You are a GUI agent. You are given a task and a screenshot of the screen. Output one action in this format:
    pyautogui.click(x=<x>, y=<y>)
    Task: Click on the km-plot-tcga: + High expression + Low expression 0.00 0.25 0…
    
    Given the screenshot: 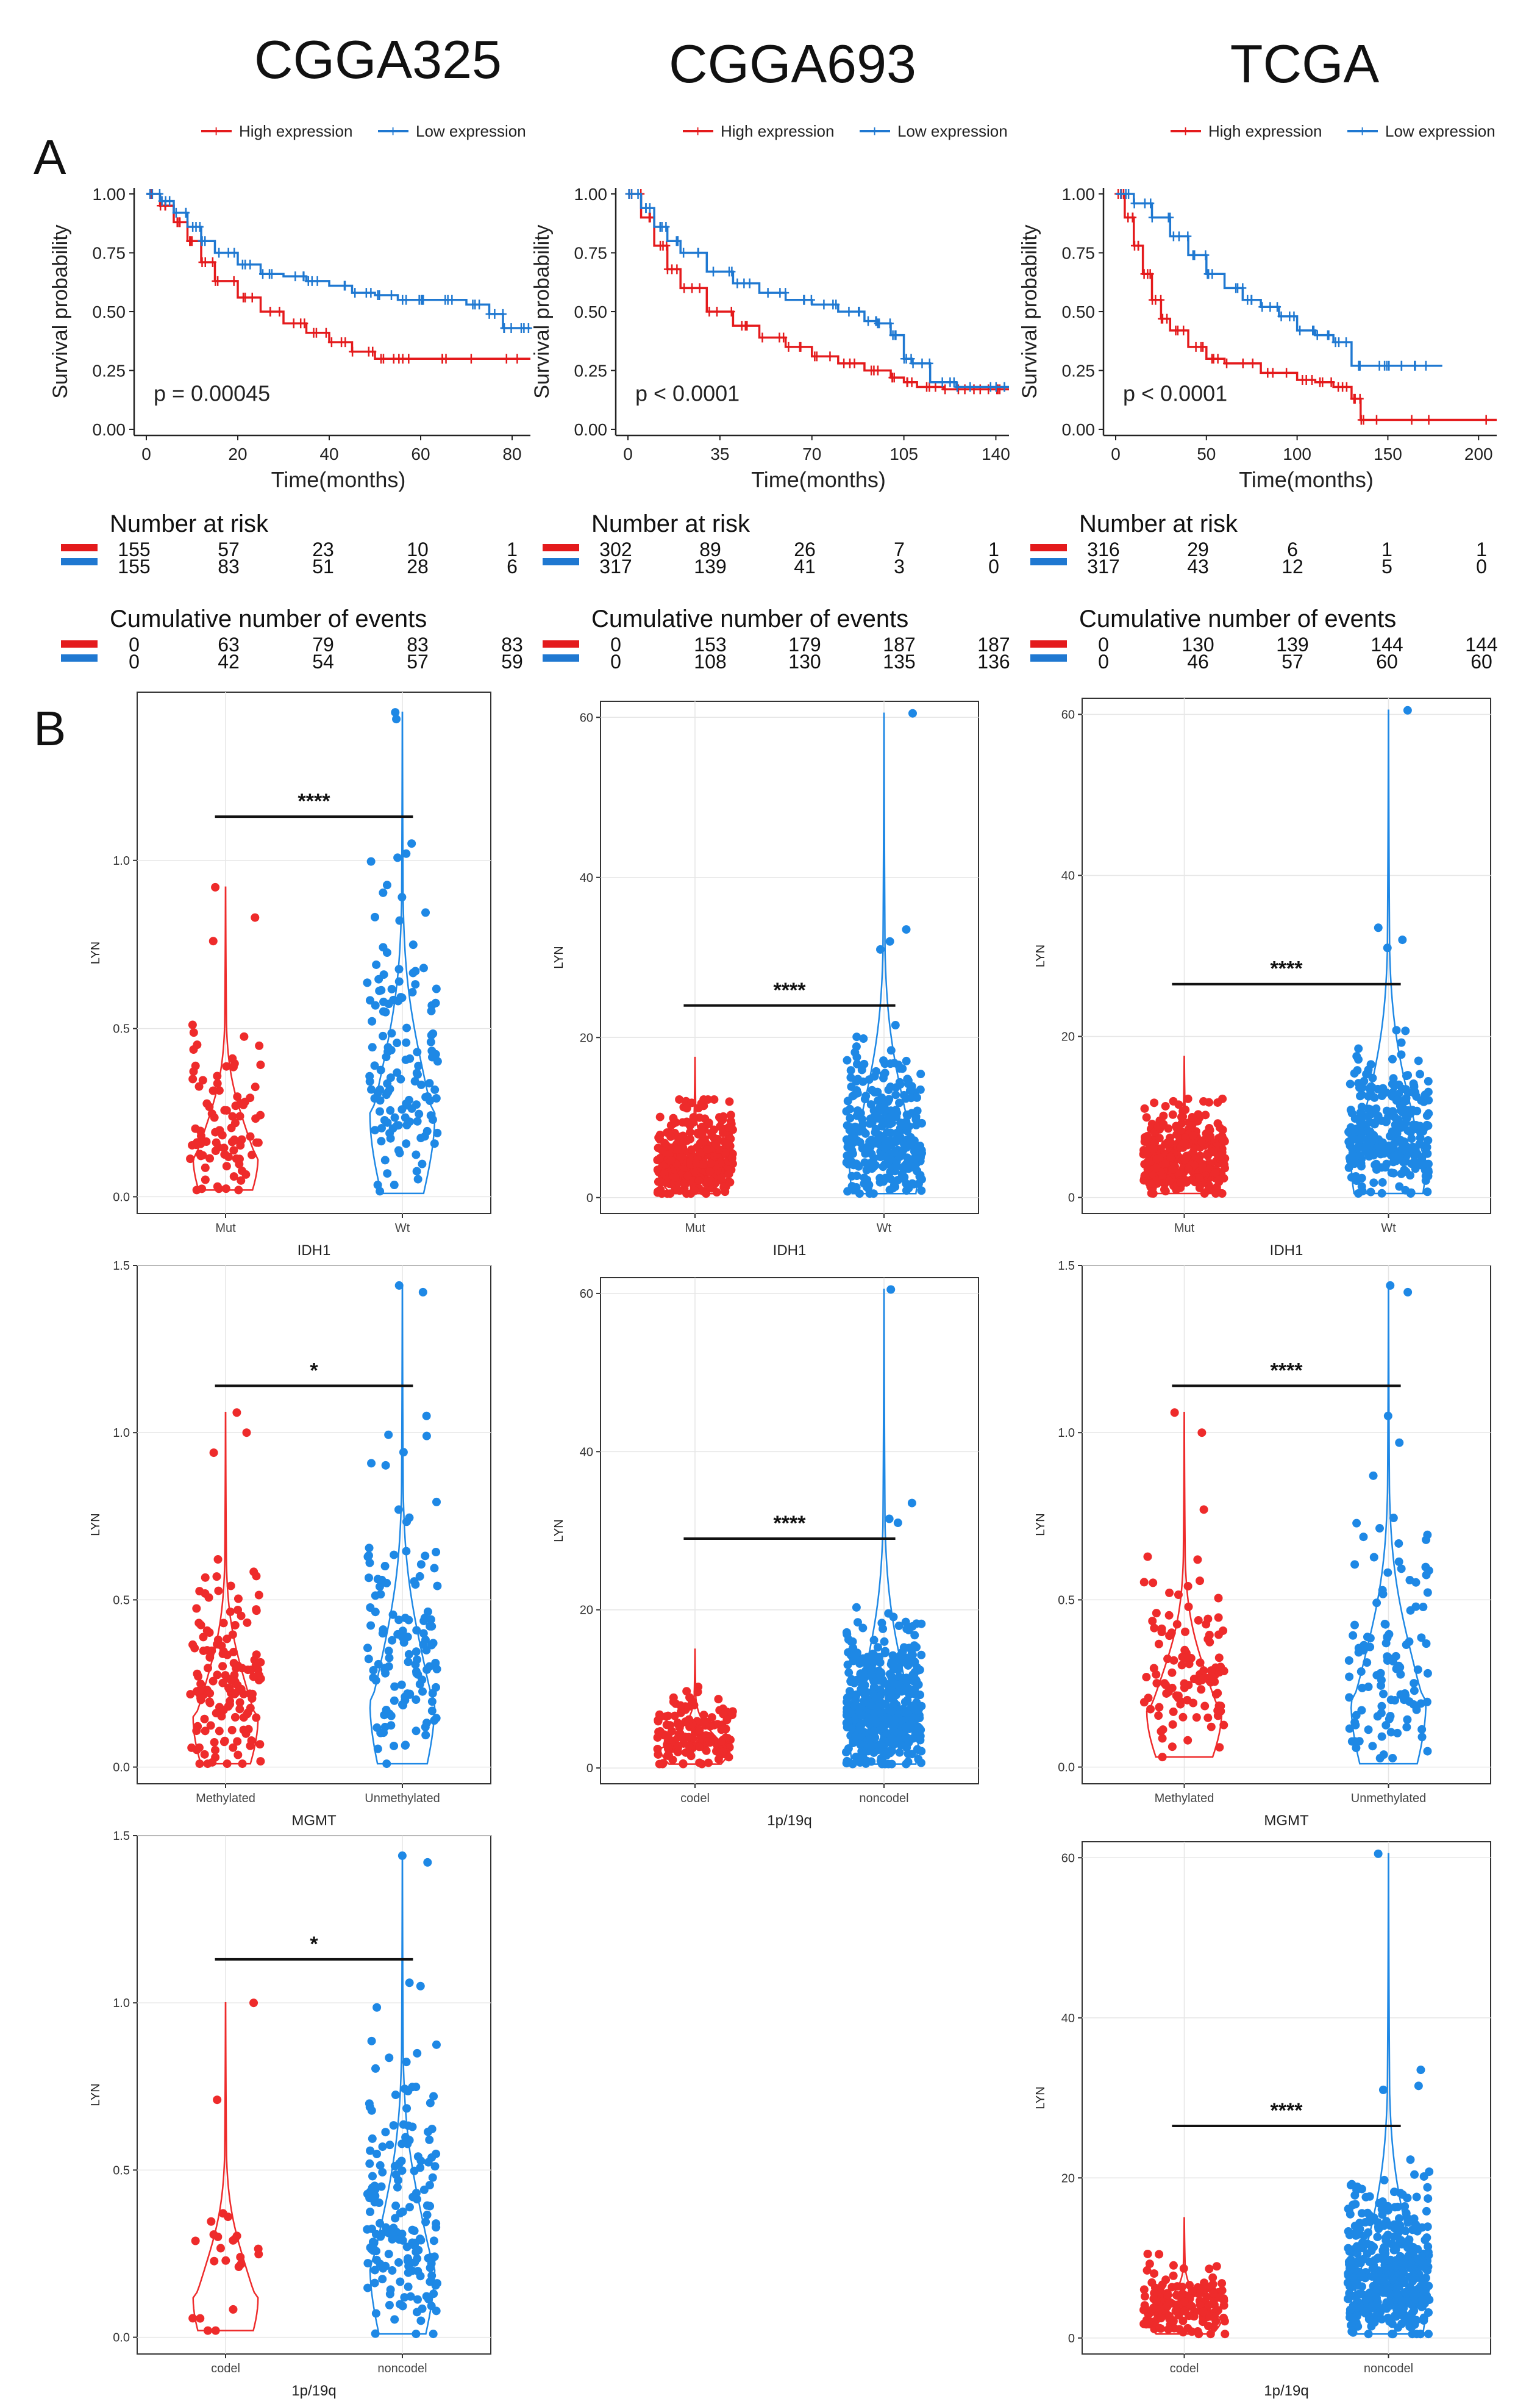 What is the action you would take?
    pyautogui.click(x=1258, y=398)
    